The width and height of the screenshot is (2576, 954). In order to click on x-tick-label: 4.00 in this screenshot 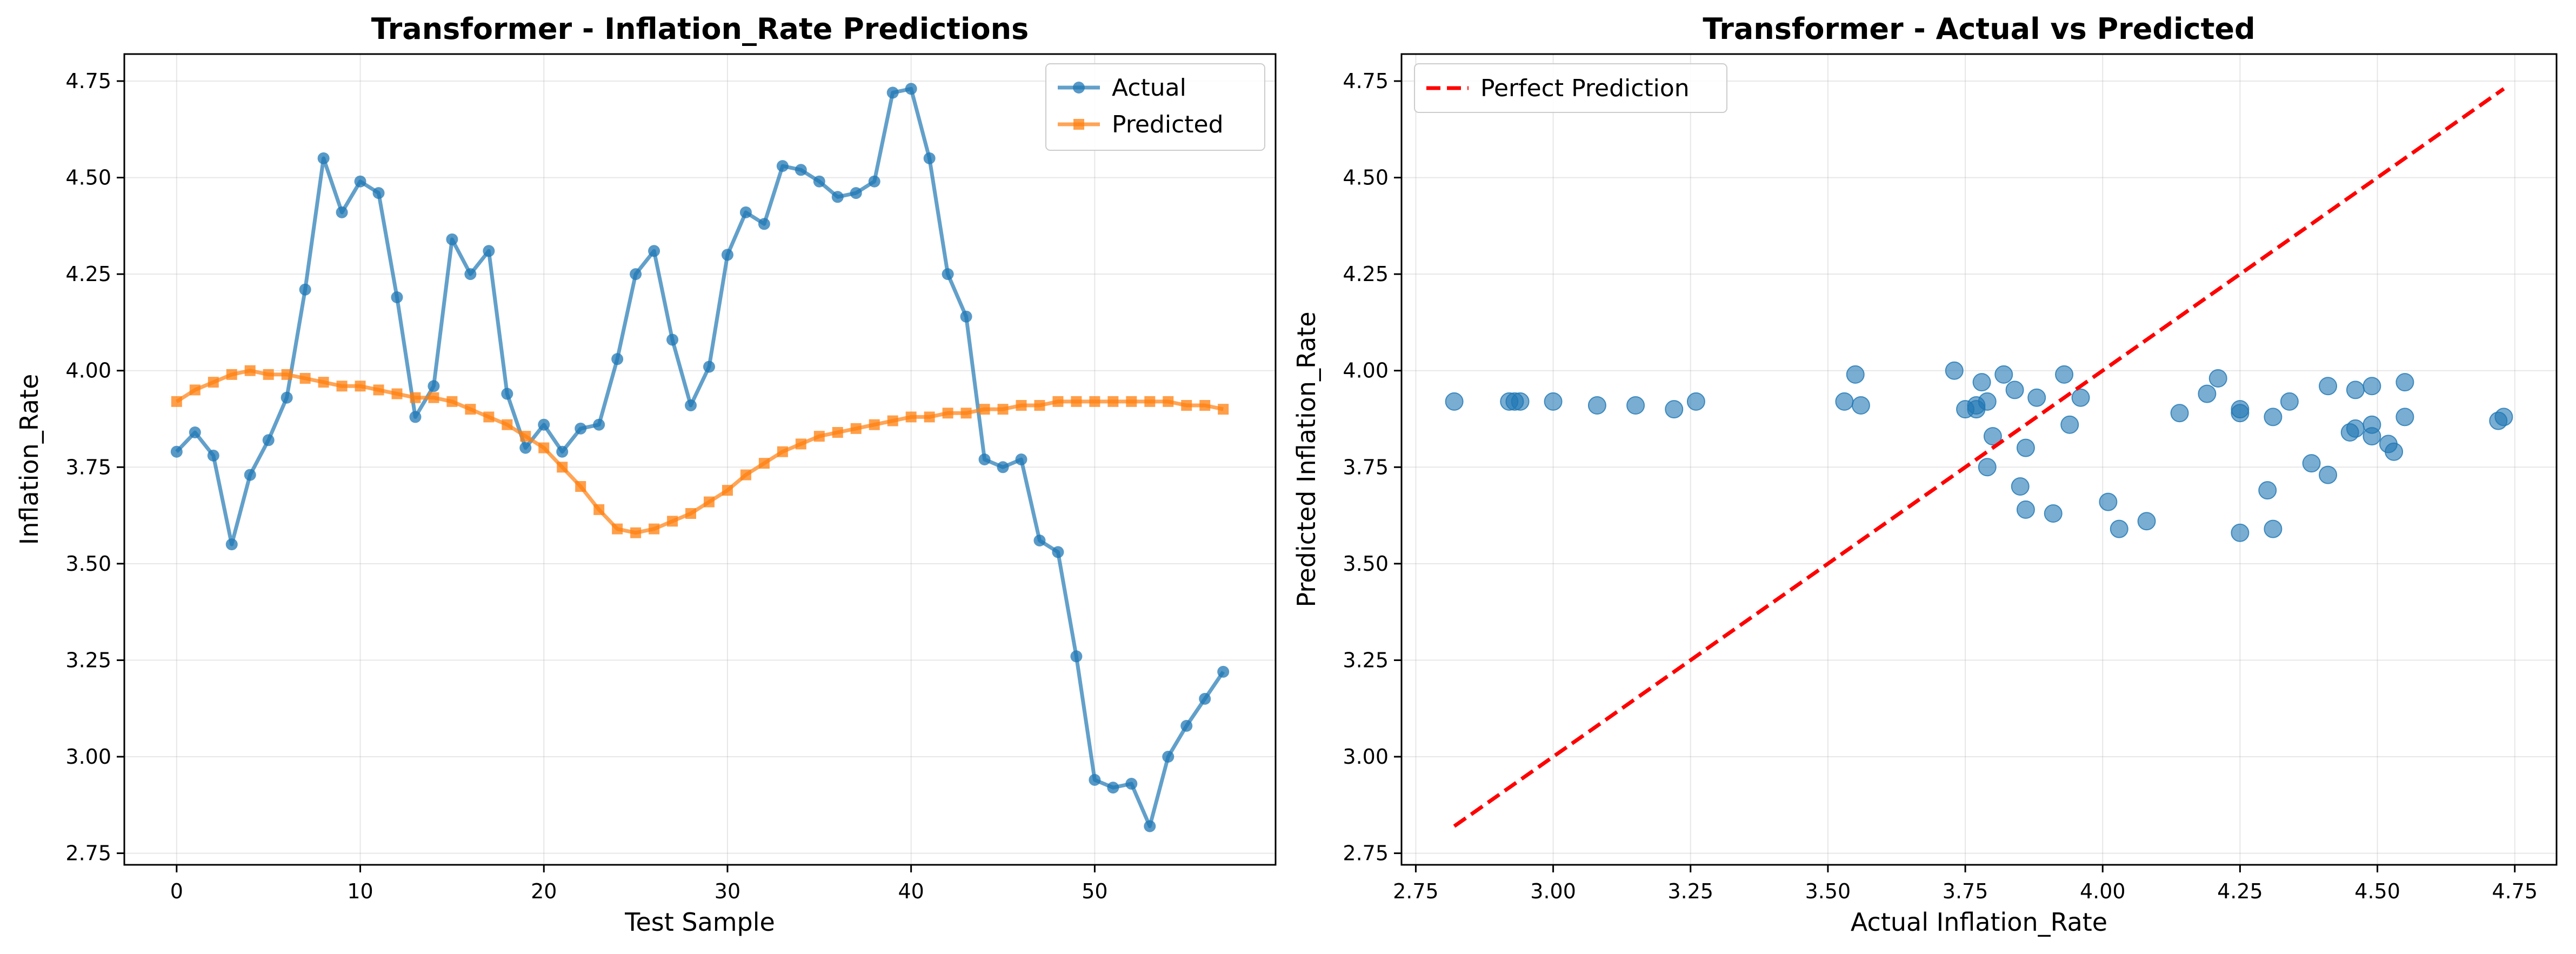, I will do `click(2103, 891)`.